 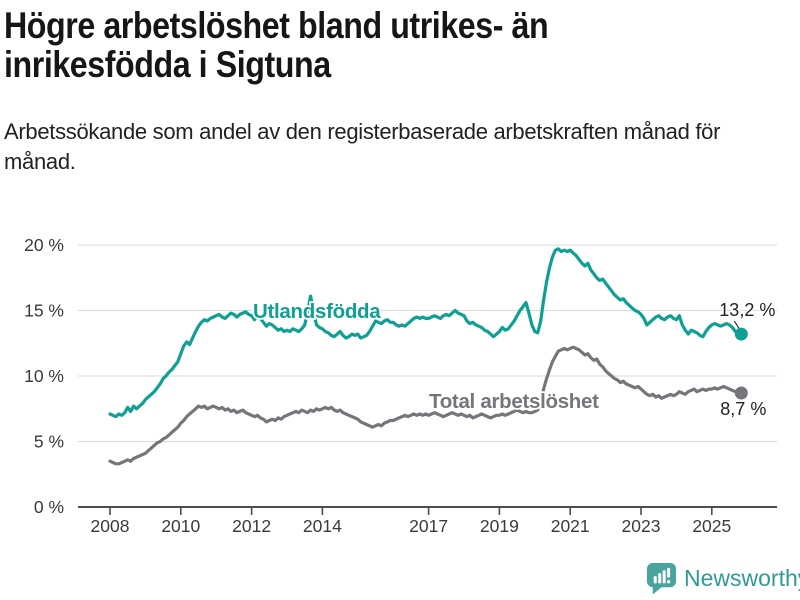 What do you see at coordinates (711, 526) in the screenshot?
I see `x-tick-label-2025: 2025` at bounding box center [711, 526].